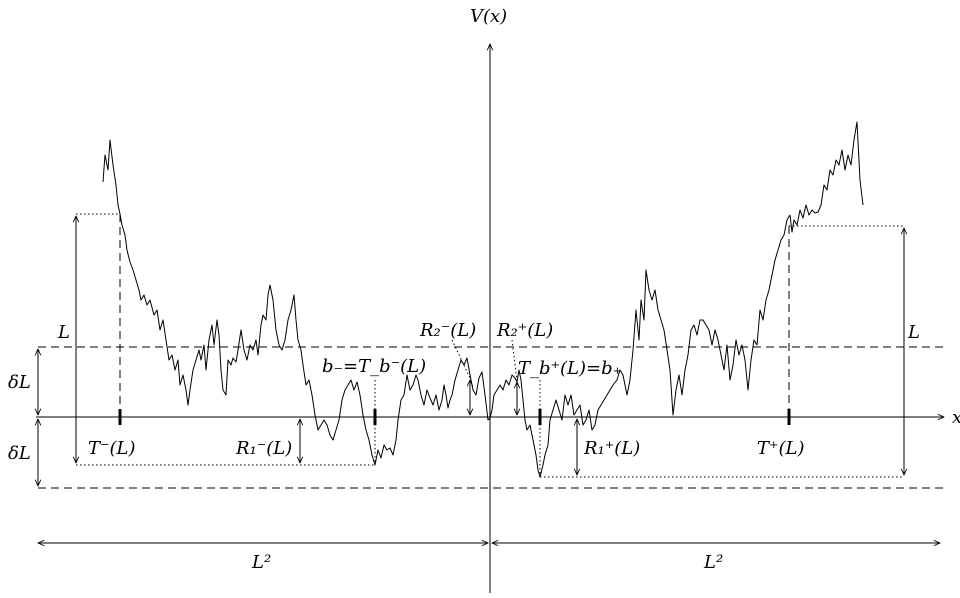 The image size is (960, 598). What do you see at coordinates (19, 382) in the screenshot?
I see `deltaL-upper-label: δL` at bounding box center [19, 382].